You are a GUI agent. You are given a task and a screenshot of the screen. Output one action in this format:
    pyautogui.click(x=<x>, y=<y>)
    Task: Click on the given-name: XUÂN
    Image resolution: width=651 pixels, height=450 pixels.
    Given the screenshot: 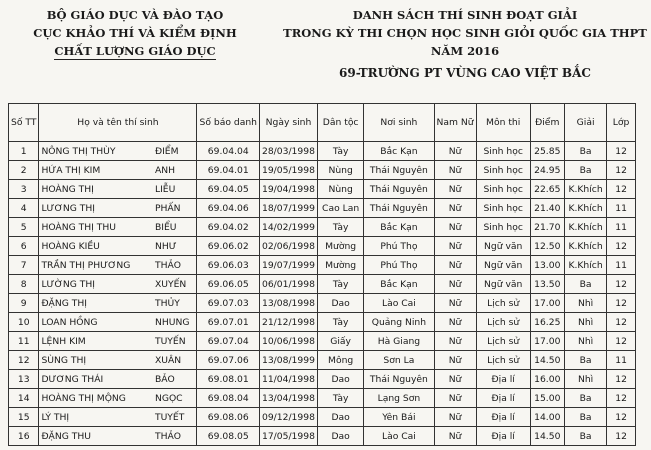 What is the action you would take?
    pyautogui.click(x=175, y=360)
    